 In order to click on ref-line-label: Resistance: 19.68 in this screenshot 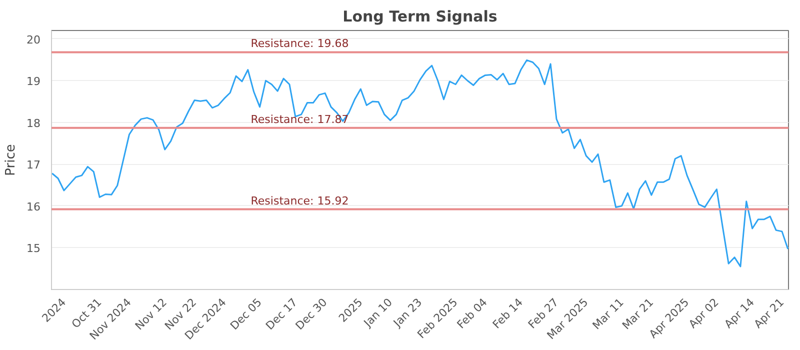, I will do `click(299, 43)`.